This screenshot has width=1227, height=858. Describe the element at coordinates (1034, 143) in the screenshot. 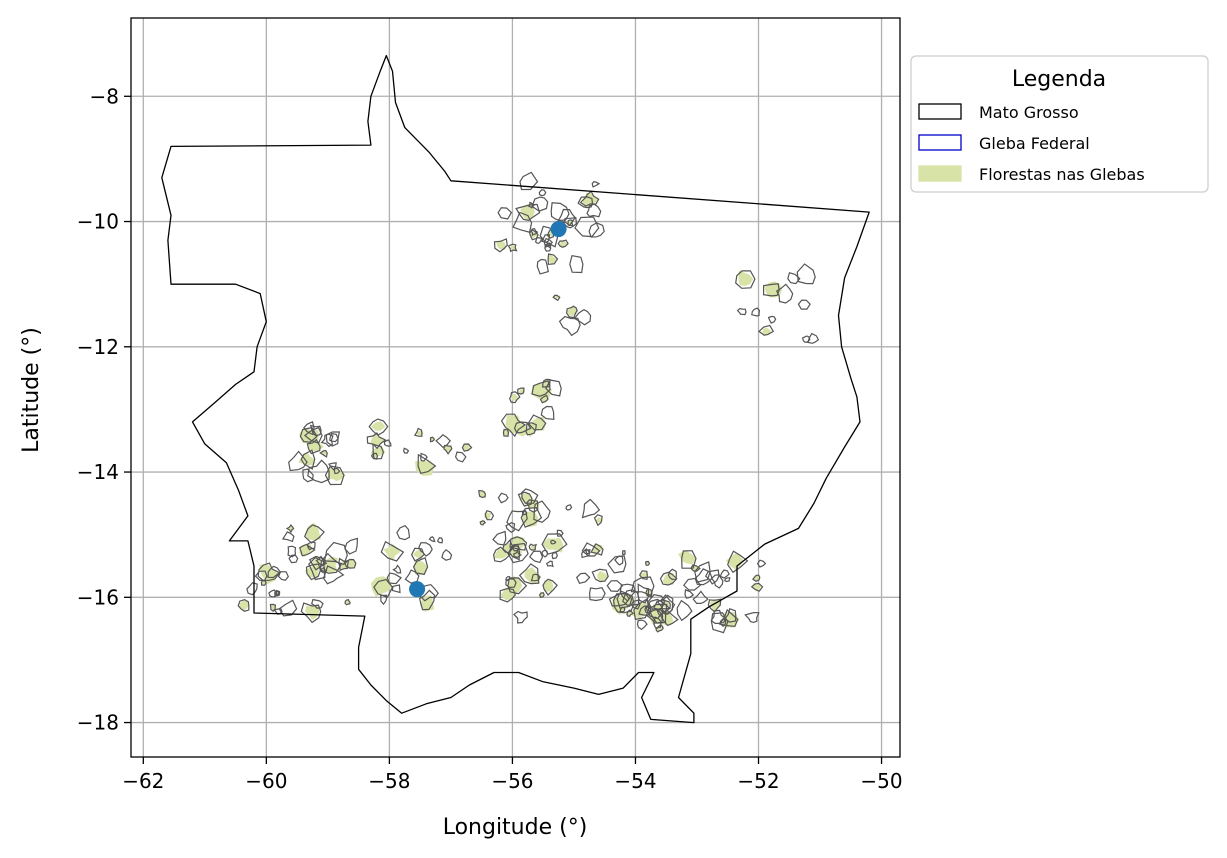

I see `legend-label: Gleba Federal` at that location.